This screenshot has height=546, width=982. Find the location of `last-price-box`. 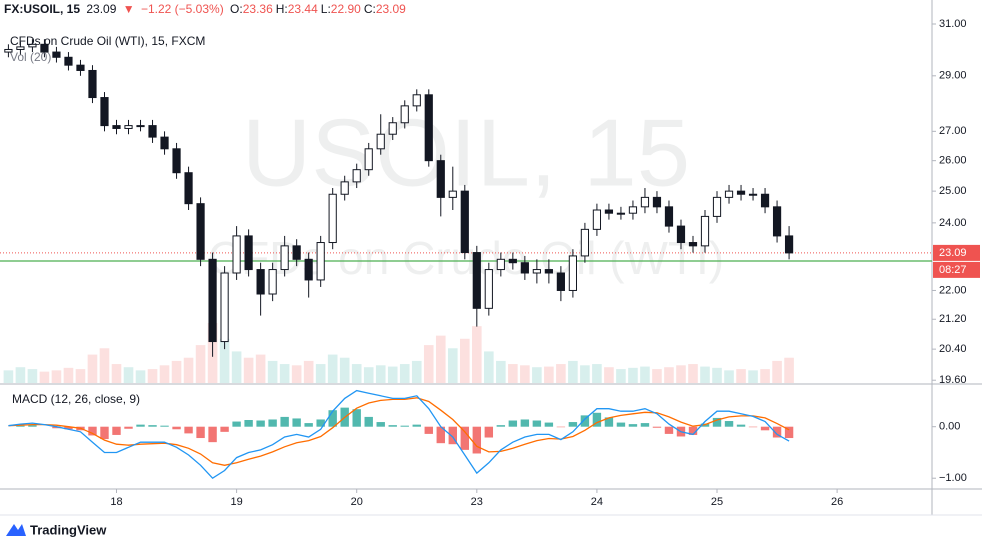

last-price-box is located at coordinates (956, 252).